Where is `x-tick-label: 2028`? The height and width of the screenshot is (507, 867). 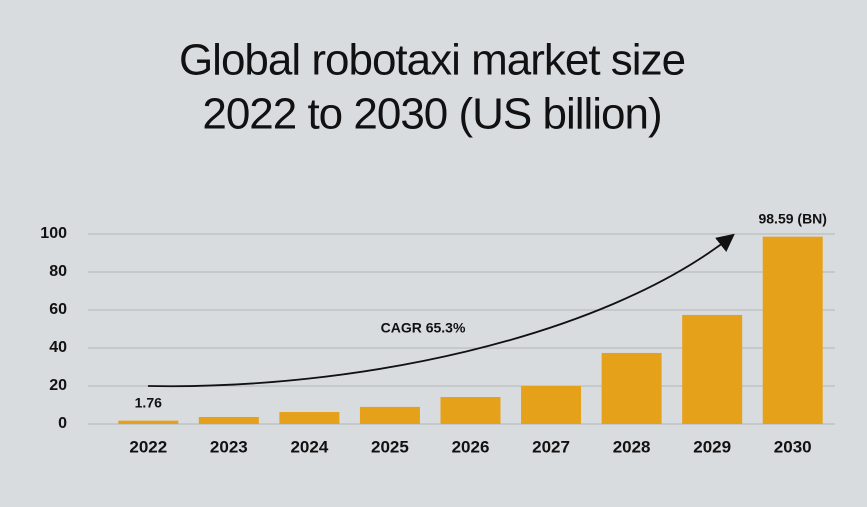 x-tick-label: 2028 is located at coordinates (632, 446).